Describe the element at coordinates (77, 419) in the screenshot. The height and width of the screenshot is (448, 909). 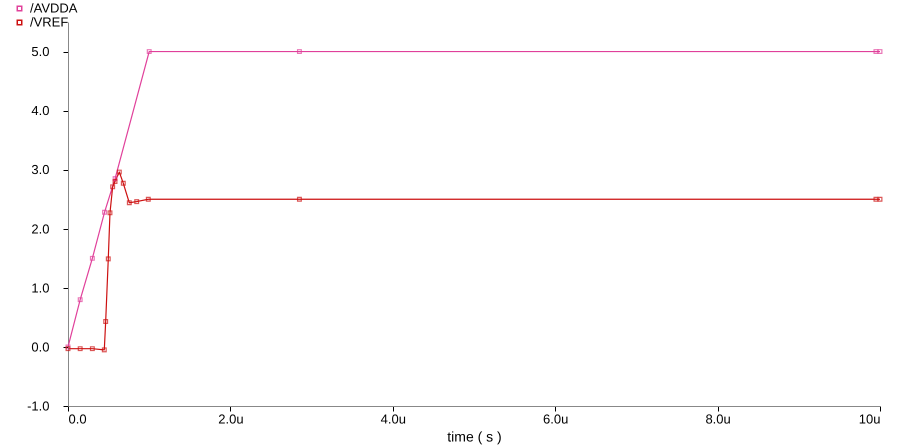
I see `x-tick-label: 0.0` at that location.